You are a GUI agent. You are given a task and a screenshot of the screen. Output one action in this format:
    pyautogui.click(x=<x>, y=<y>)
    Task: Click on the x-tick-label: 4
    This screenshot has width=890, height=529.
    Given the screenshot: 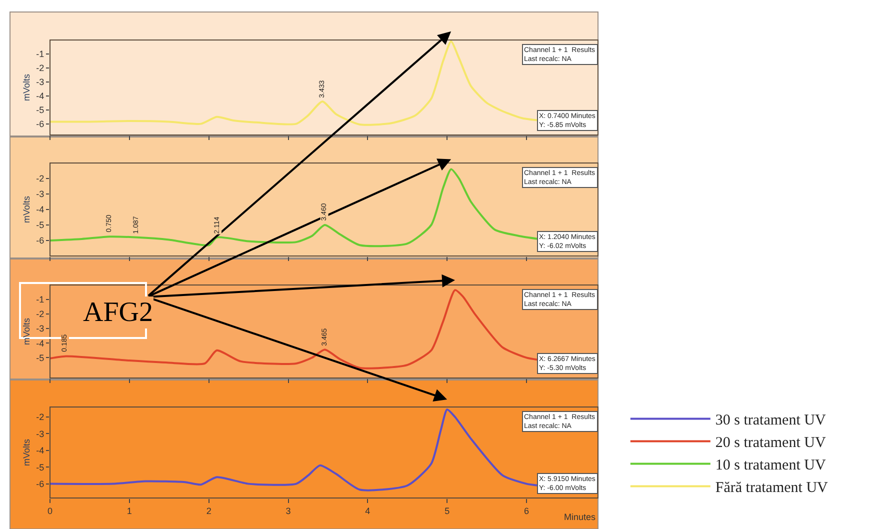 What is the action you would take?
    pyautogui.click(x=367, y=511)
    